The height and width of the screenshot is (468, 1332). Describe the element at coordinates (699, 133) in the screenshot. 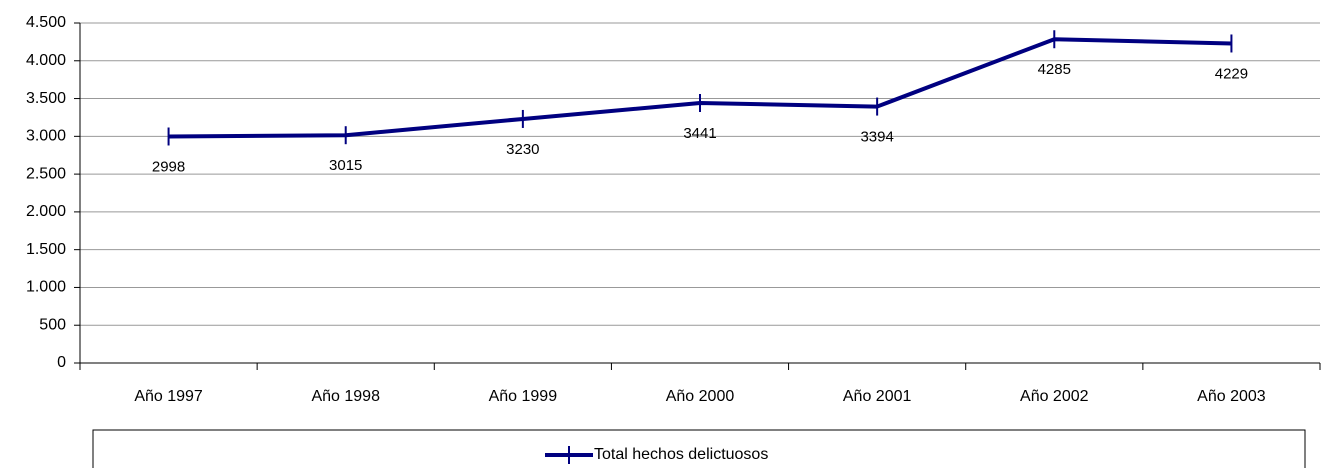

I see `data-label: 3441` at that location.